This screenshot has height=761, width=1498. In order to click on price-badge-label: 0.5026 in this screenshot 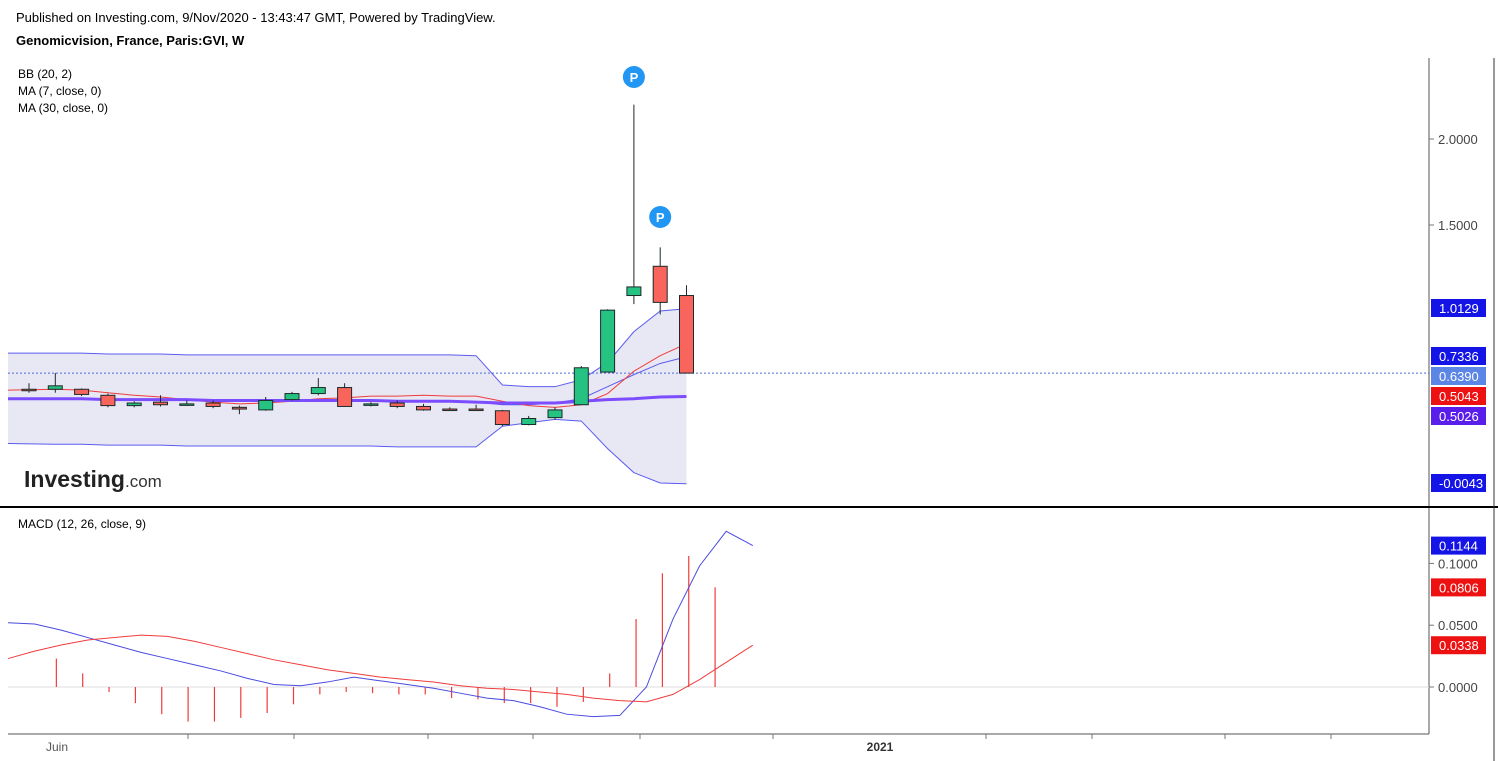, I will do `click(1459, 416)`.